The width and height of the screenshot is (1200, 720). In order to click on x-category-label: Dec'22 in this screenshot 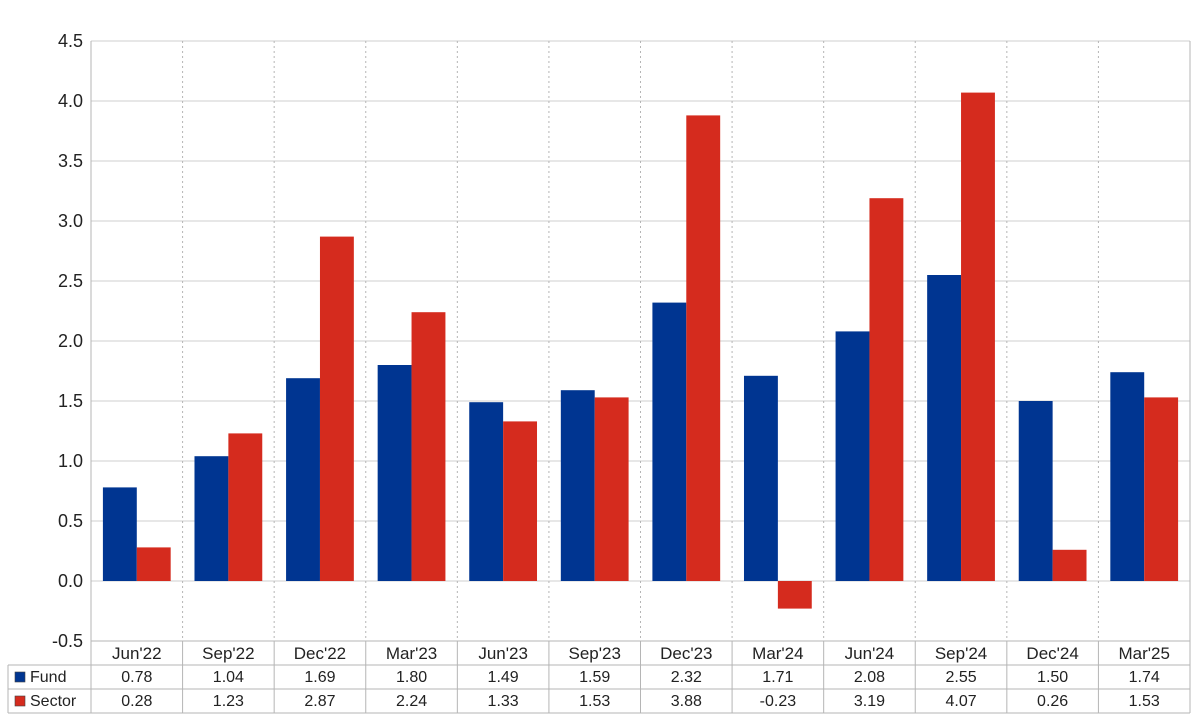, I will do `click(320, 653)`.